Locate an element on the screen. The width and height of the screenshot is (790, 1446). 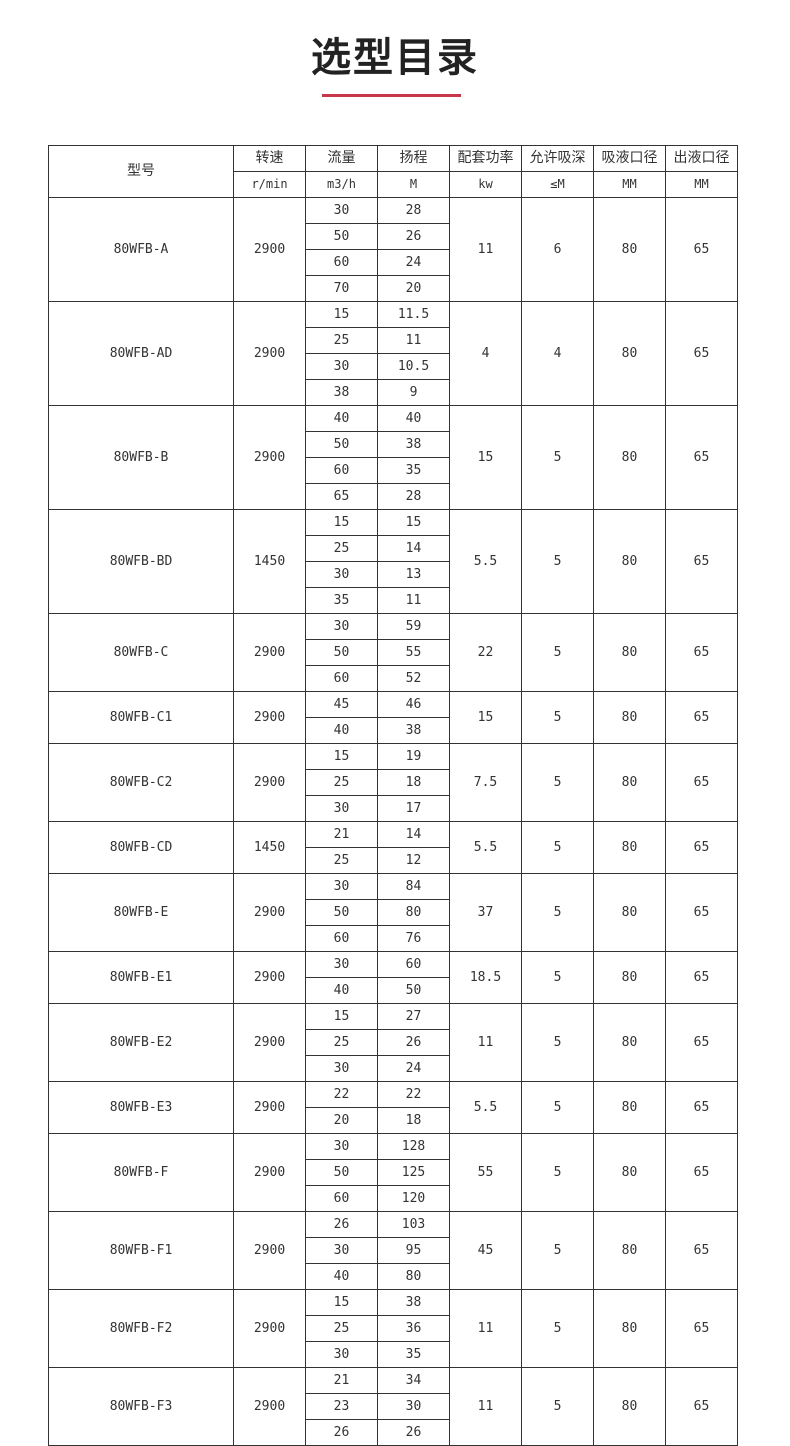
head-cell: 59 is located at coordinates (413, 626).